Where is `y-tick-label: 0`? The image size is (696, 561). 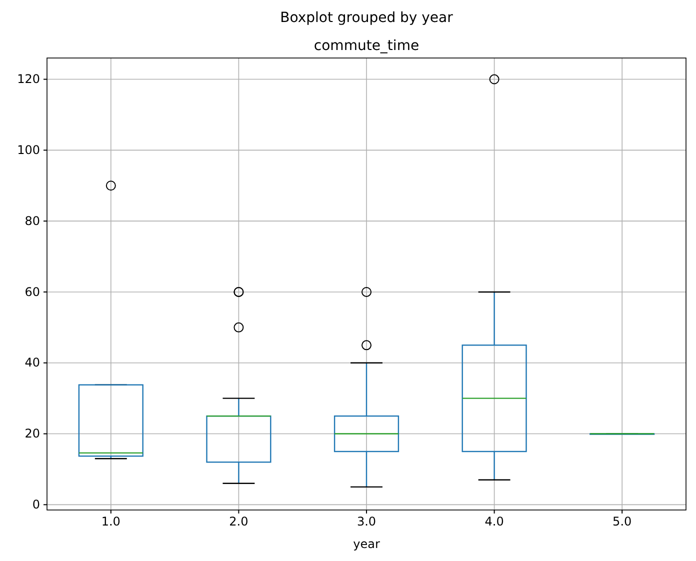 y-tick-label: 0 is located at coordinates (36, 505).